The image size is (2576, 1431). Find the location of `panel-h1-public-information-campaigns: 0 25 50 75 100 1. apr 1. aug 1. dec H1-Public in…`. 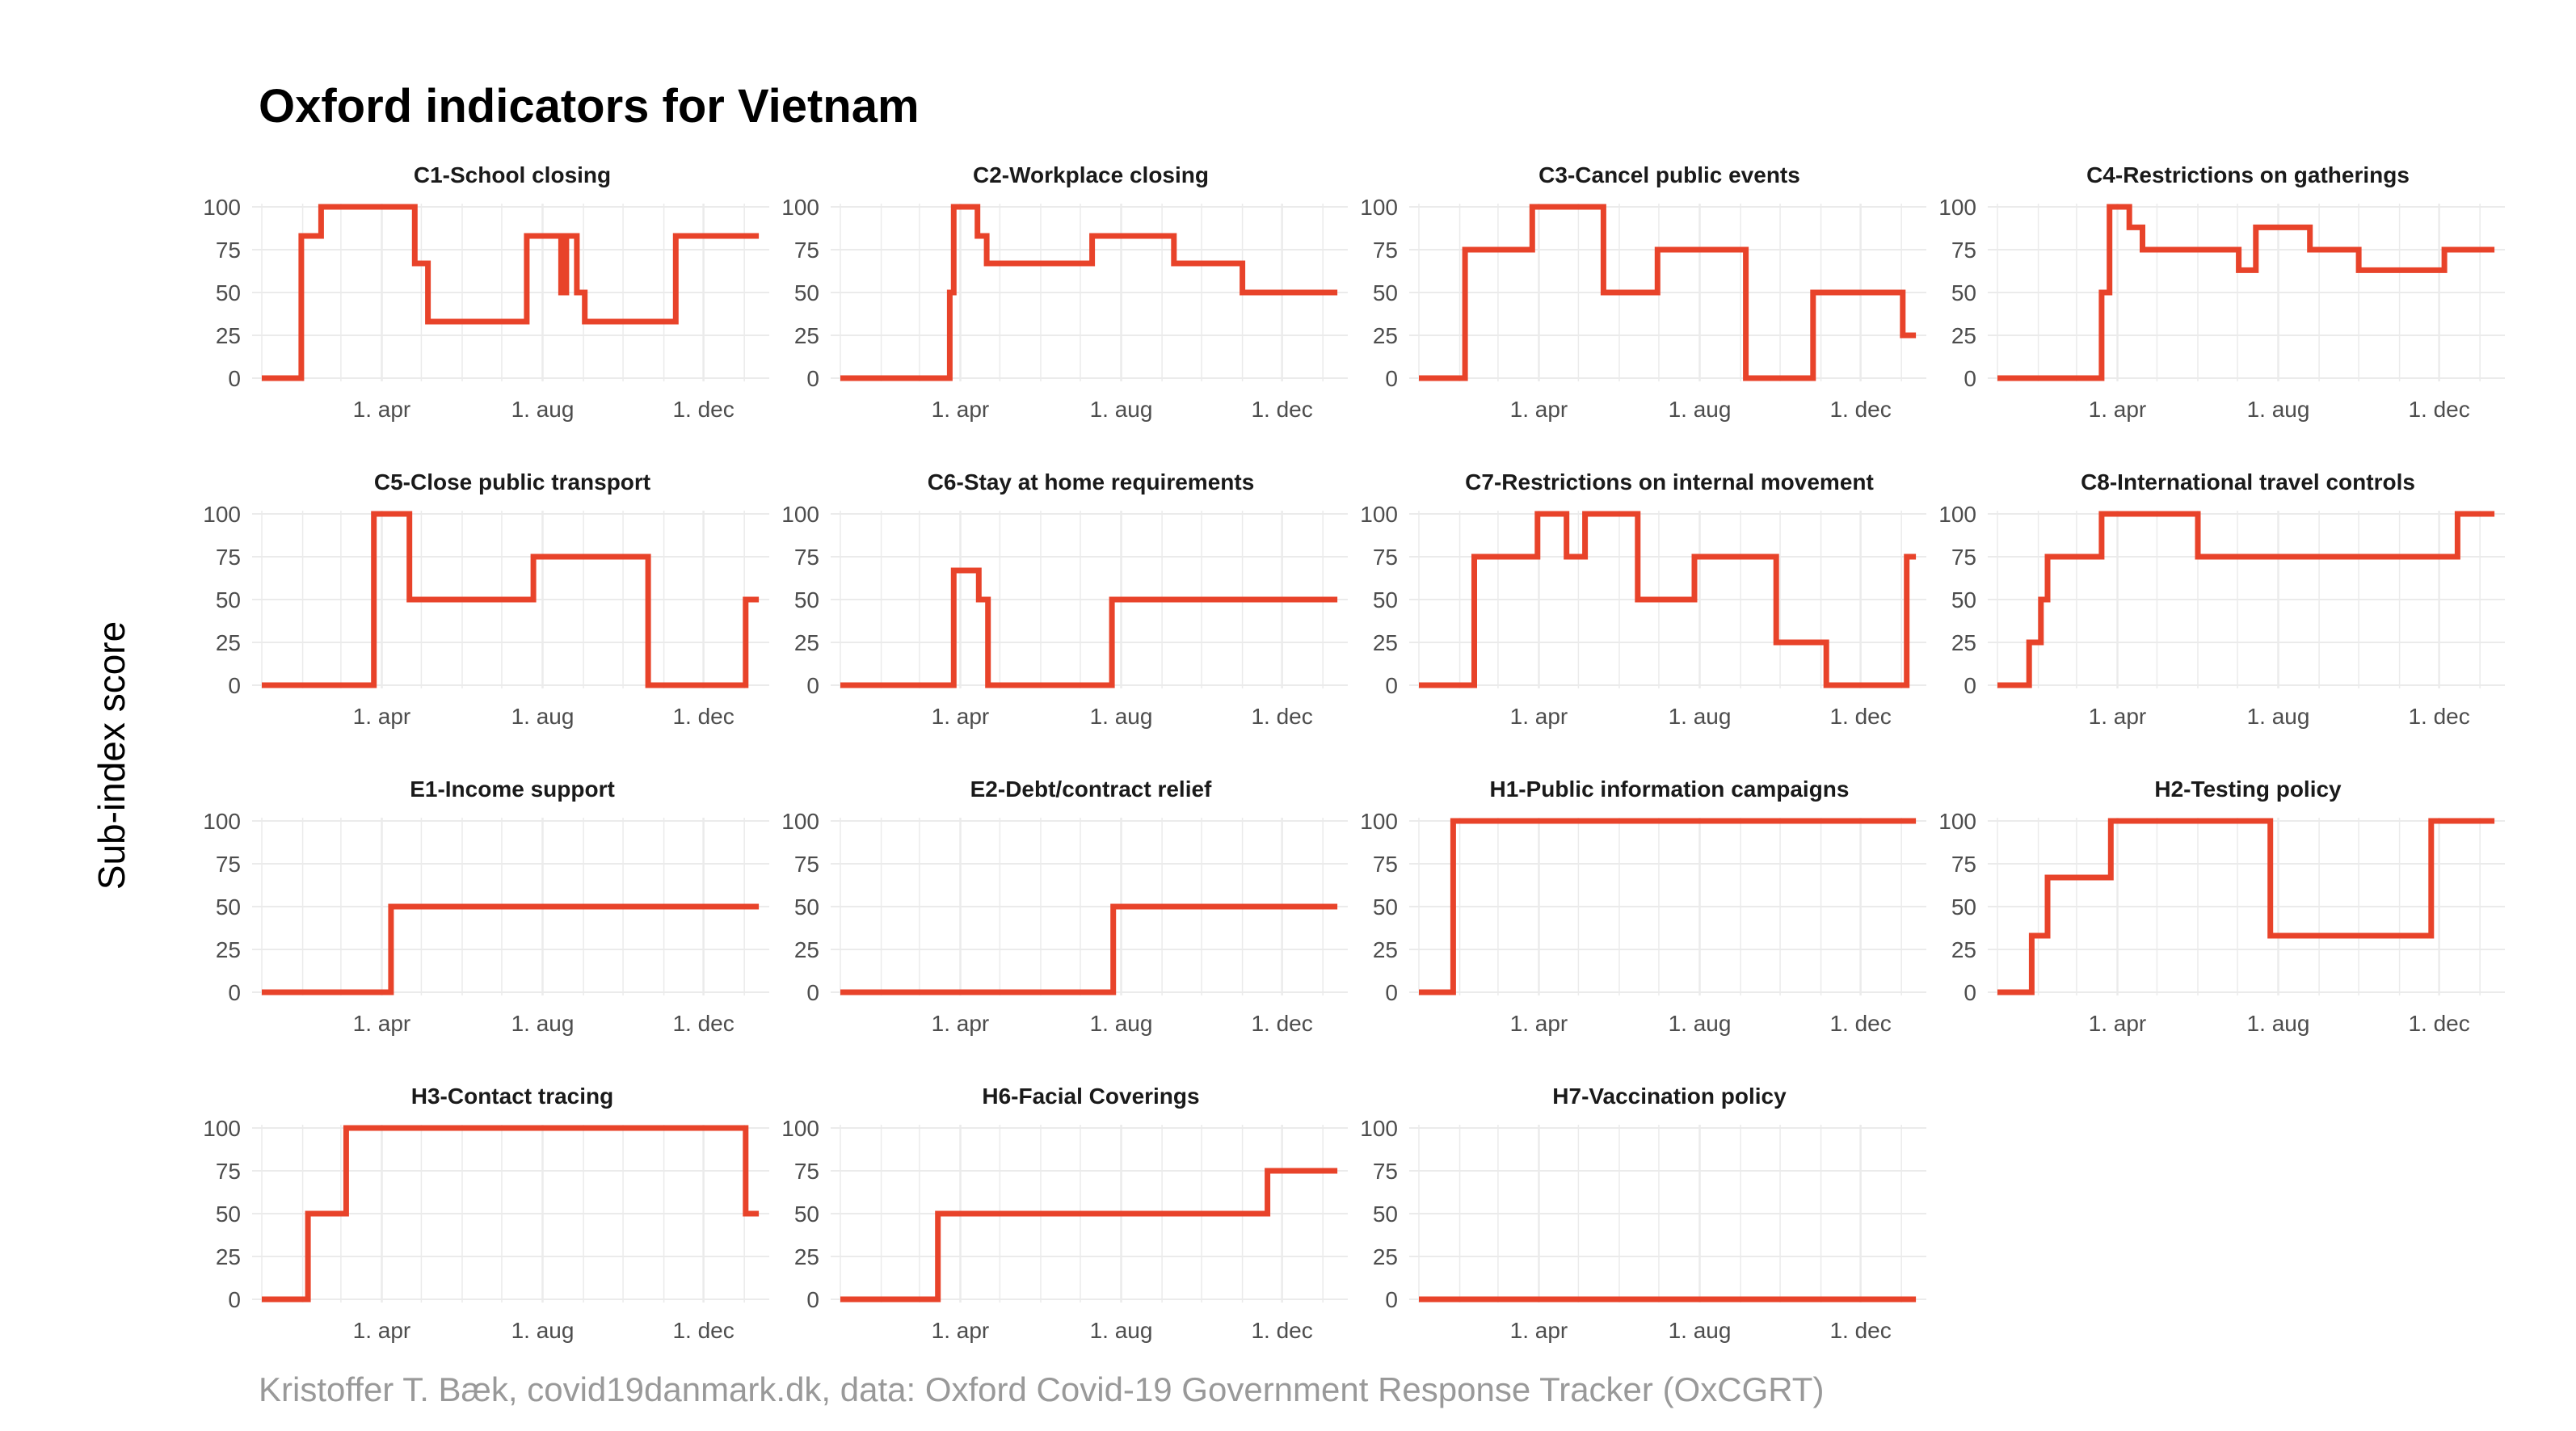

panel-h1-public-information-campaigns: 0 25 50 75 100 1. apr 1. aug 1. dec H1-Public in… is located at coordinates (1643, 907).